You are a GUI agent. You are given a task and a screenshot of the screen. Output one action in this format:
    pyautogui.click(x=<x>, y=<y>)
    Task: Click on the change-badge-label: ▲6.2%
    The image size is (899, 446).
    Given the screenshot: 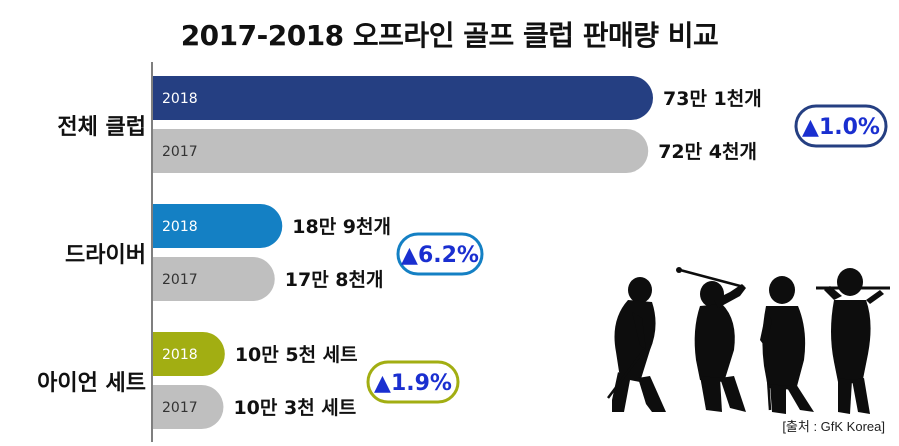 What is the action you would take?
    pyautogui.click(x=440, y=255)
    